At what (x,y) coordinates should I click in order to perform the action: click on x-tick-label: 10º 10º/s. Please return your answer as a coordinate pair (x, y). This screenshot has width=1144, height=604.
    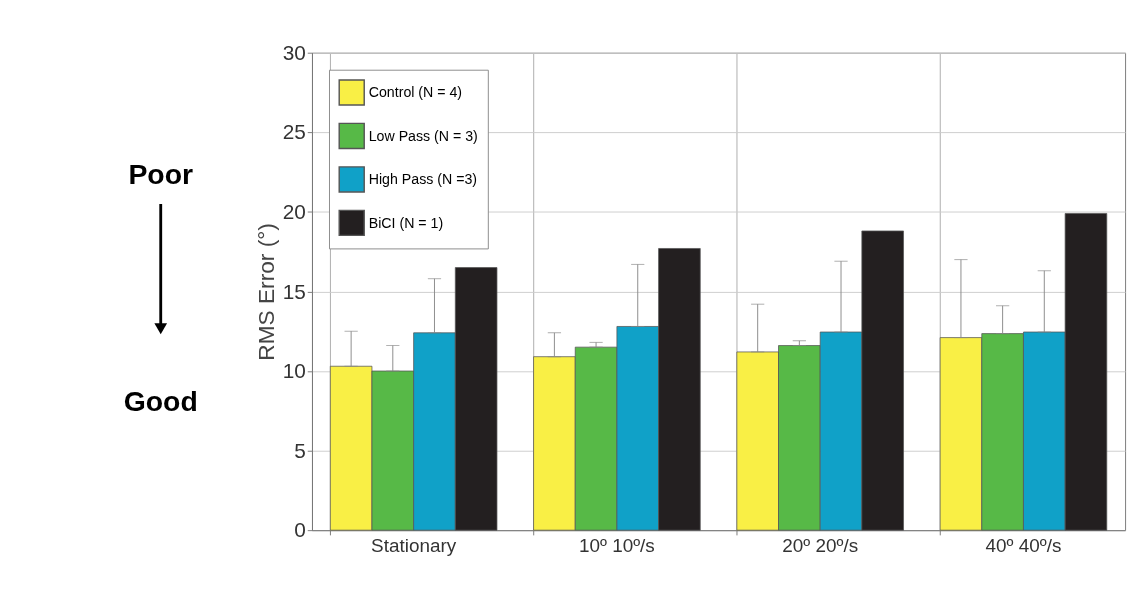
    Looking at the image, I should click on (617, 546).